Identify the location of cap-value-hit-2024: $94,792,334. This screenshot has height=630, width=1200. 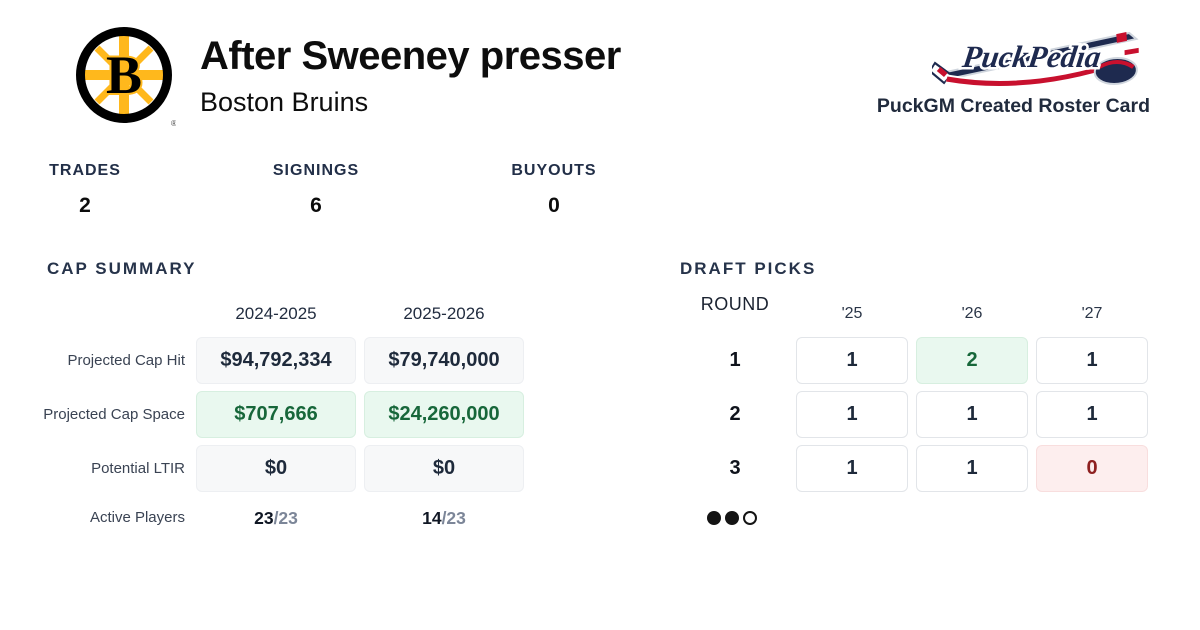
(276, 360).